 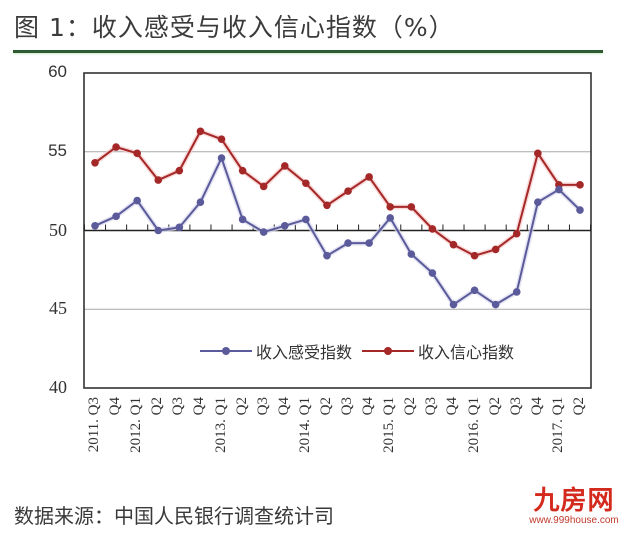 What do you see at coordinates (58, 229) in the screenshot?
I see `y-tick-label: 50` at bounding box center [58, 229].